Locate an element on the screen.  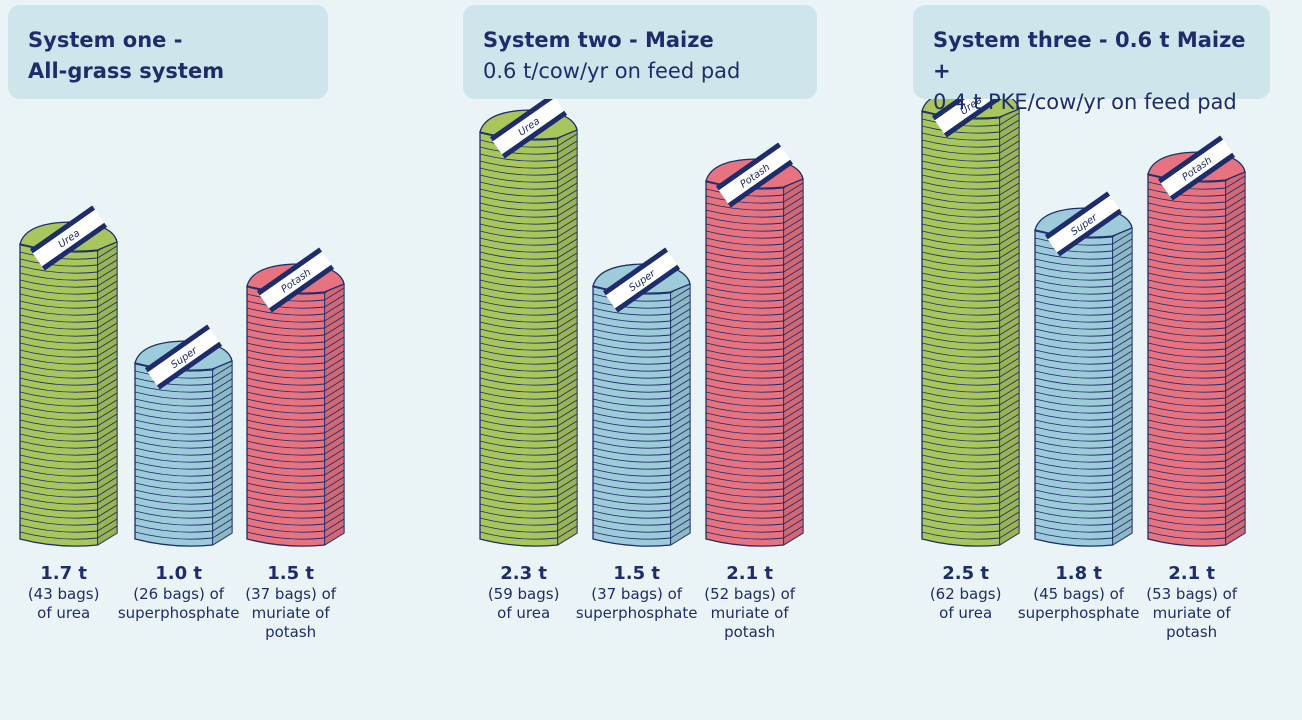
bags-label: (62 bags) of urea is located at coordinates (965, 603).